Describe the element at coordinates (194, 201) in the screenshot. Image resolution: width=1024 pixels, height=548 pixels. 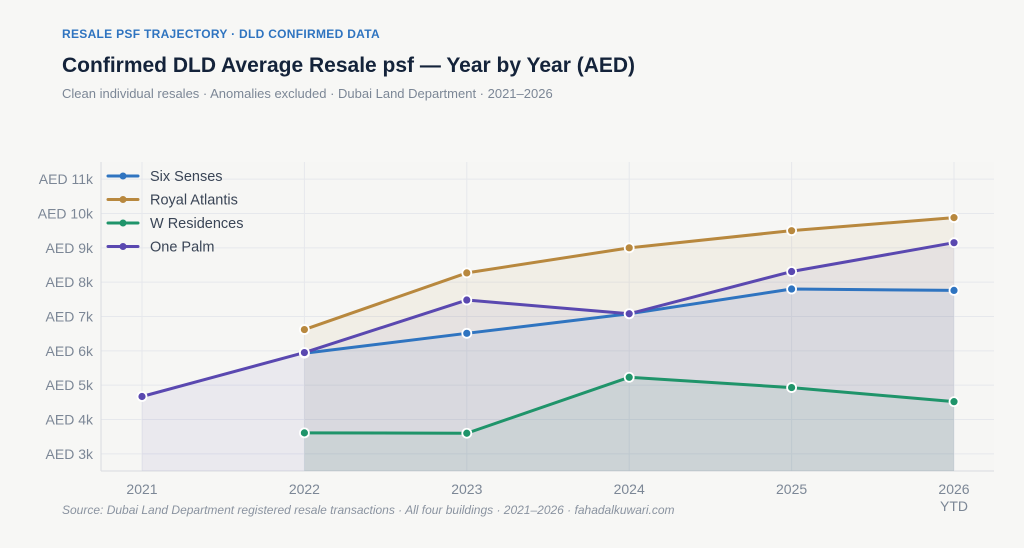
I see `legend-label: Royal Atlantis` at that location.